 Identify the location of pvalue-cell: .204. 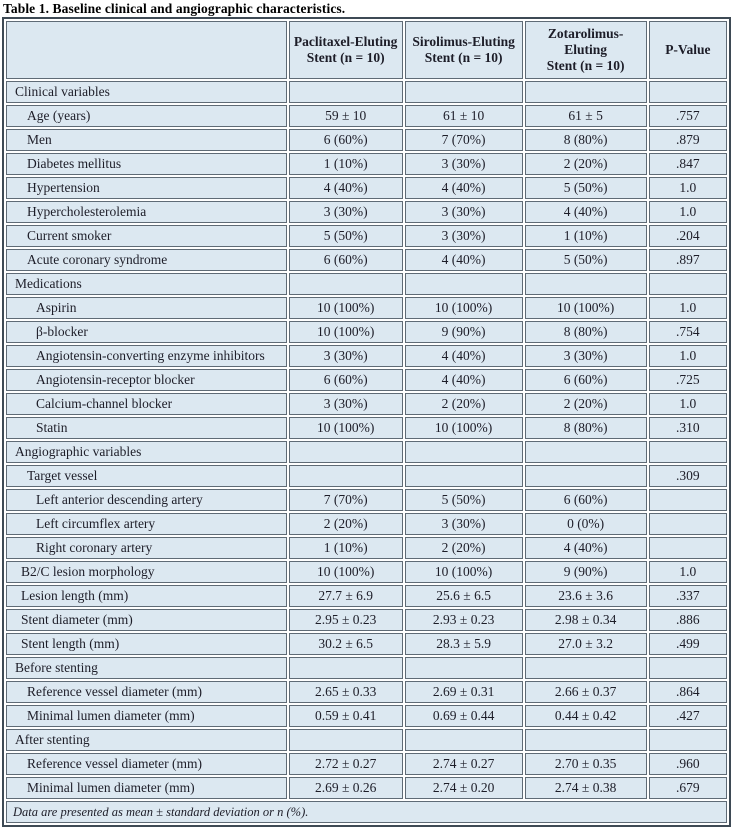
(687, 236).